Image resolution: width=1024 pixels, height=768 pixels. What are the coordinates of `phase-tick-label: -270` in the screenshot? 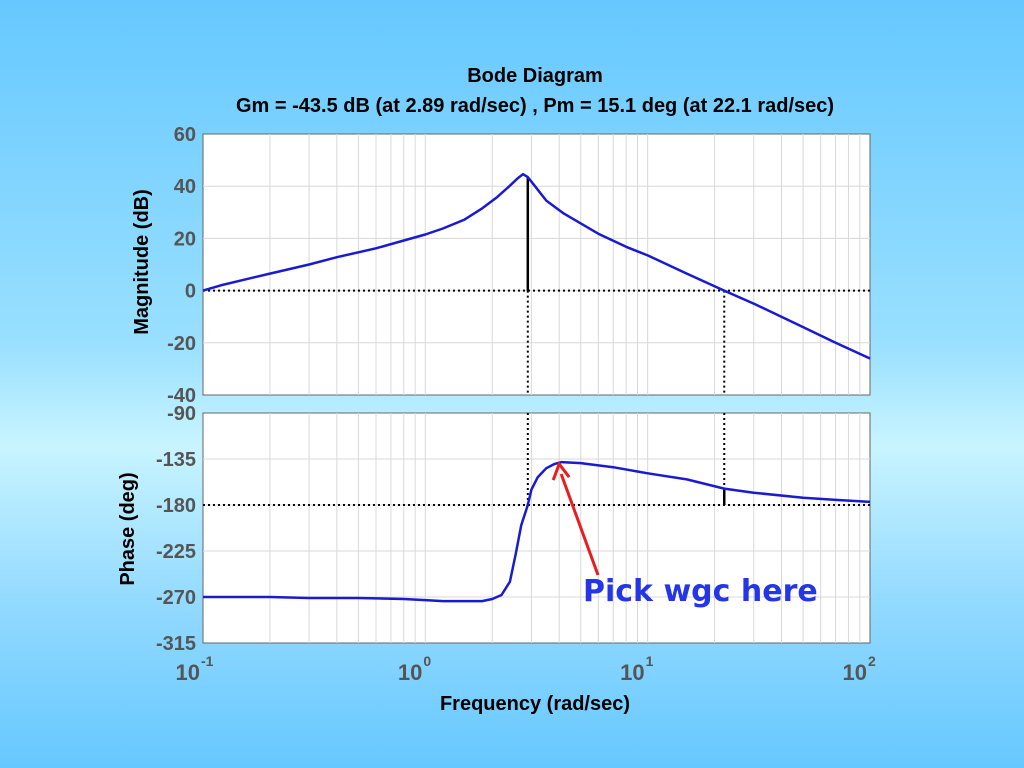 It's located at (176, 598).